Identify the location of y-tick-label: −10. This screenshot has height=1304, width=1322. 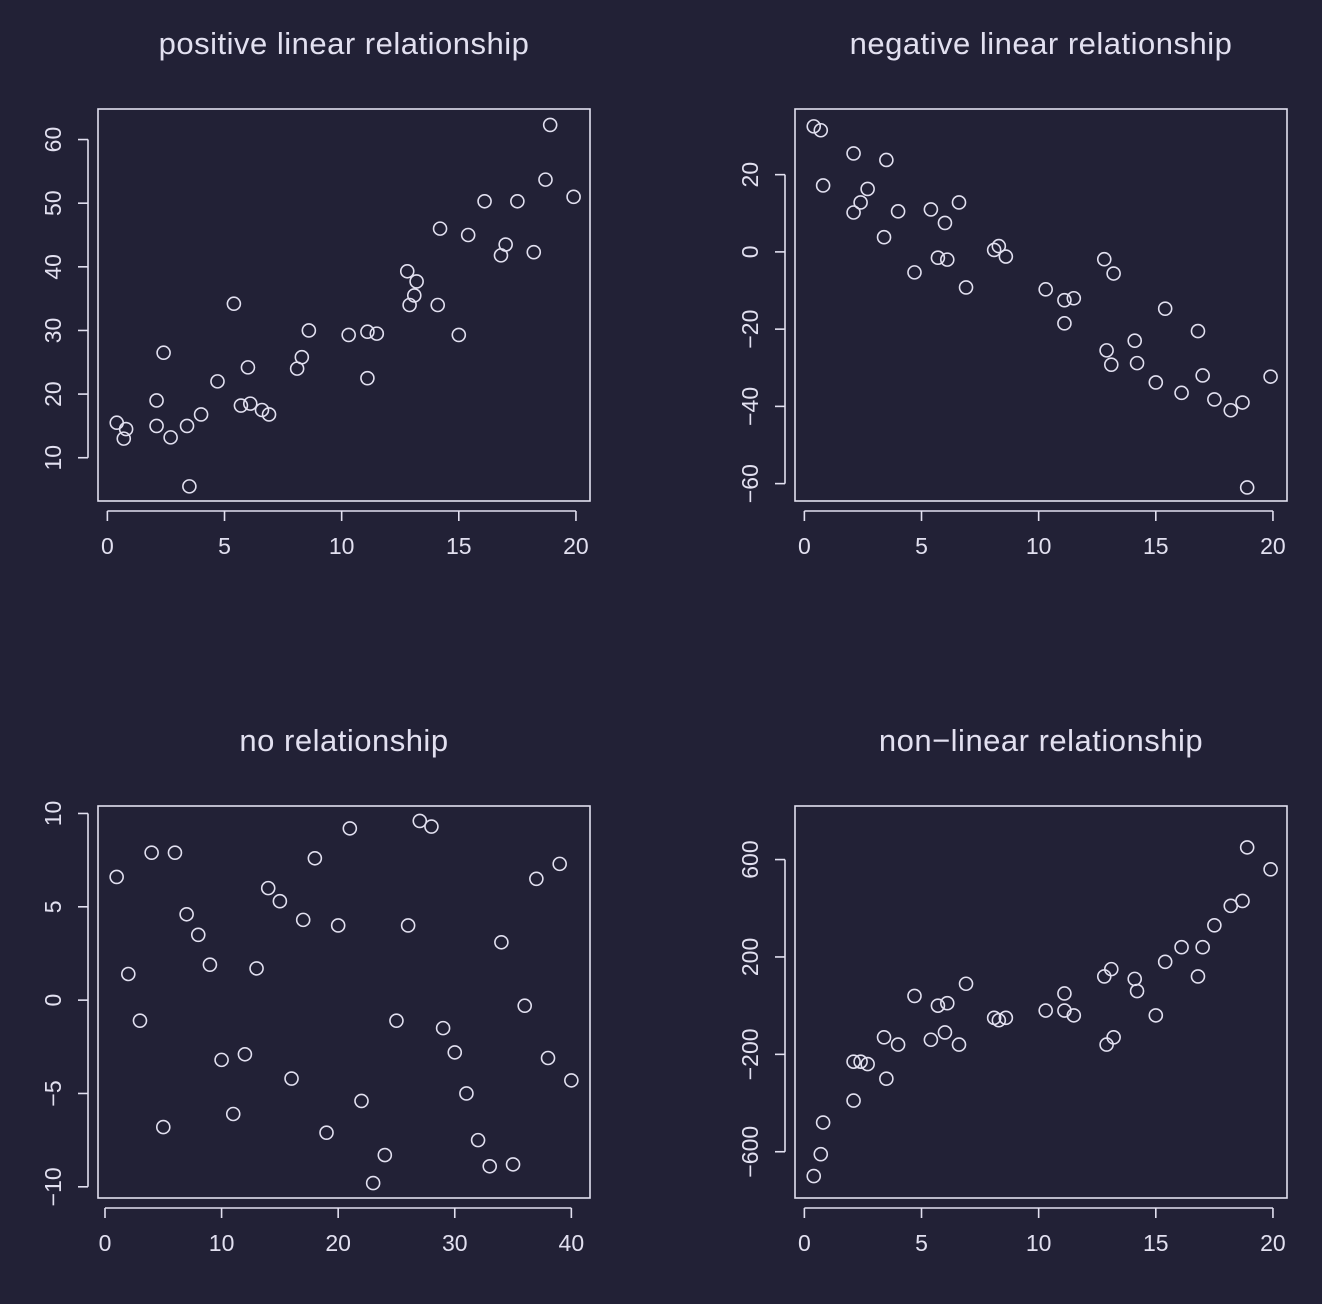
(53, 1186).